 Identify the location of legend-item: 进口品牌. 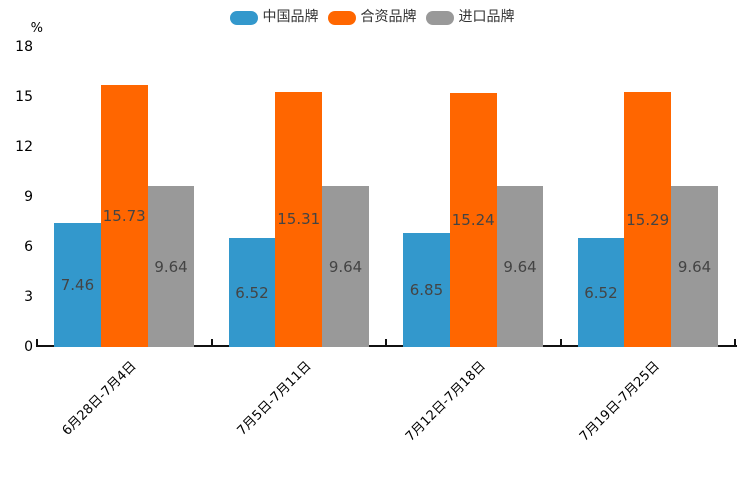
(470, 17).